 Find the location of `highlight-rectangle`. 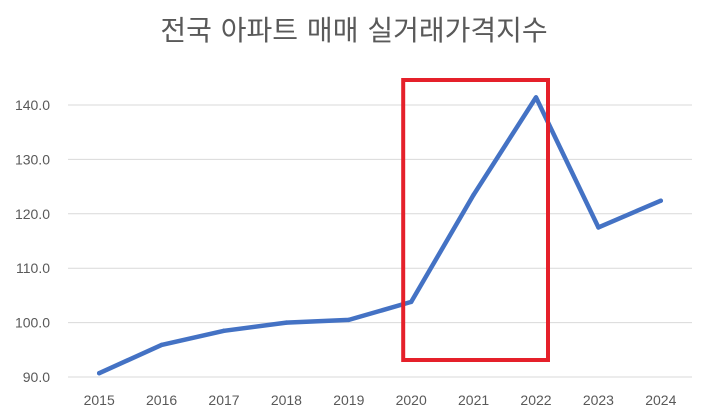

highlight-rectangle is located at coordinates (476, 220).